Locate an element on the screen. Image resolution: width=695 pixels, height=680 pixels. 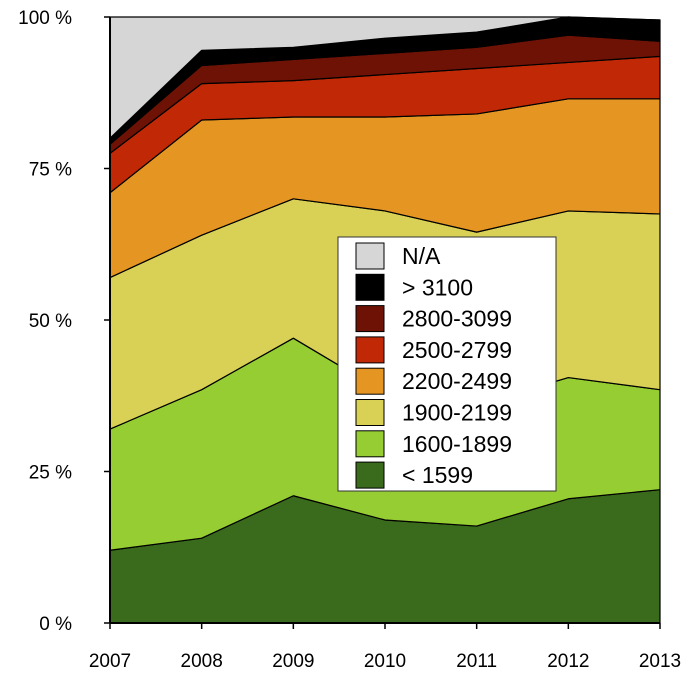
x-tick-label: 2010 is located at coordinates (385, 661).